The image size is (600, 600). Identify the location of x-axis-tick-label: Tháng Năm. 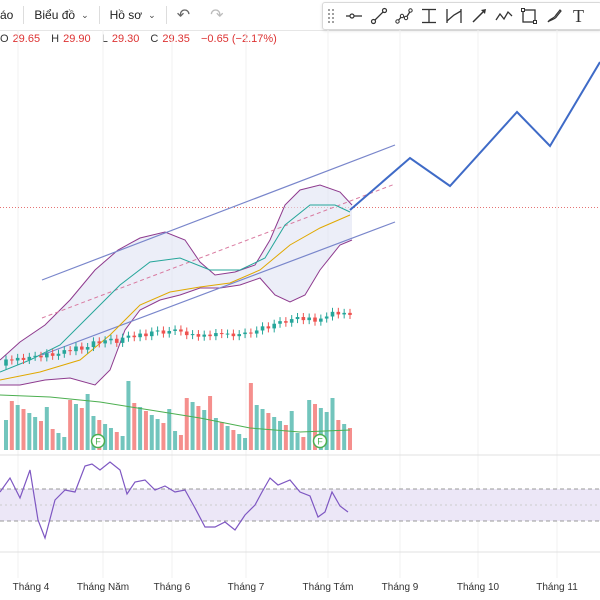
(103, 587).